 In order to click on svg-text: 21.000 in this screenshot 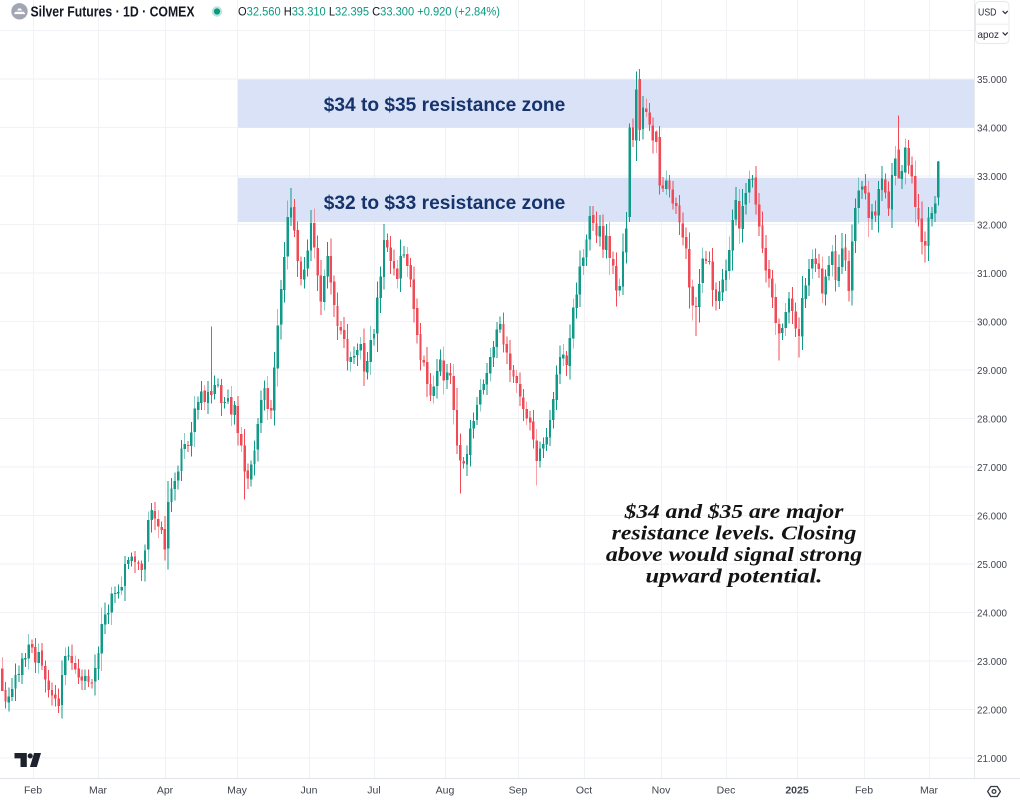, I will do `click(992, 759)`.